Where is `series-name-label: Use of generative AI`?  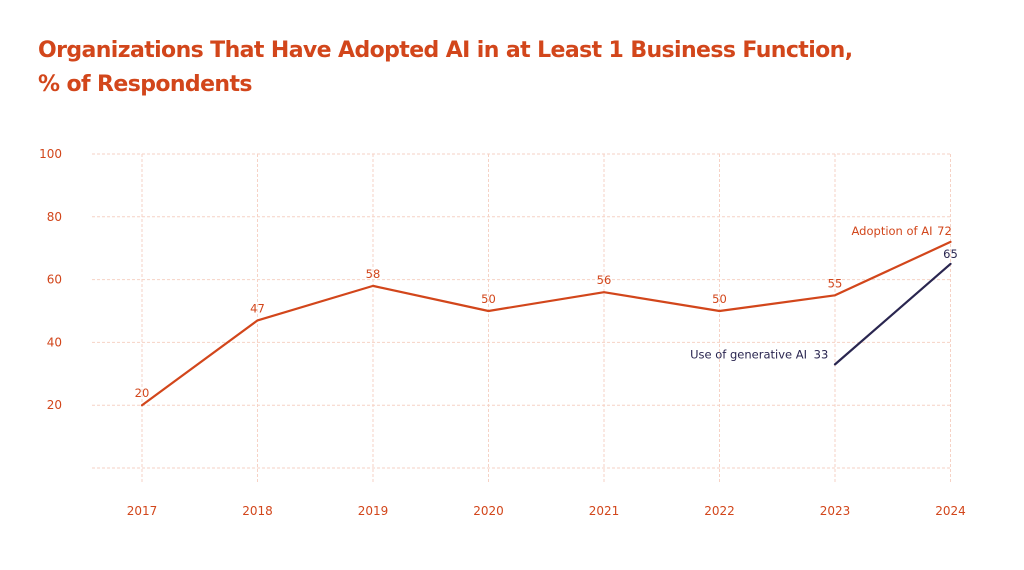
series-name-label: Use of generative AI is located at coordinates (748, 354).